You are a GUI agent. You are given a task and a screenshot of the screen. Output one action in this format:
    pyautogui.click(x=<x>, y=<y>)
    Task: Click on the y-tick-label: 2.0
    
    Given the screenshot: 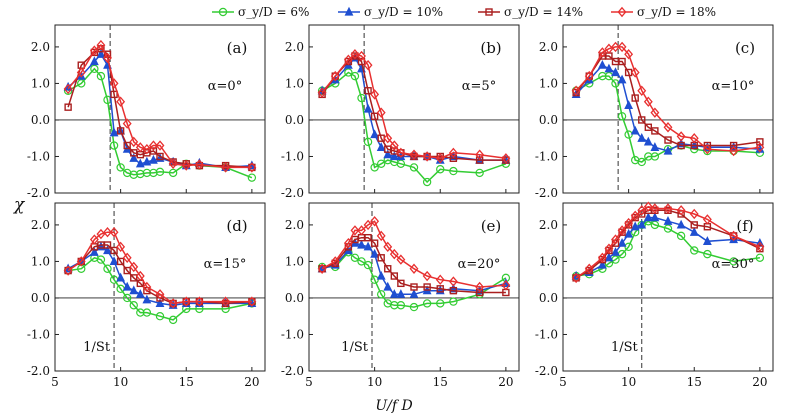 What is the action you would take?
    pyautogui.click(x=40, y=225)
    